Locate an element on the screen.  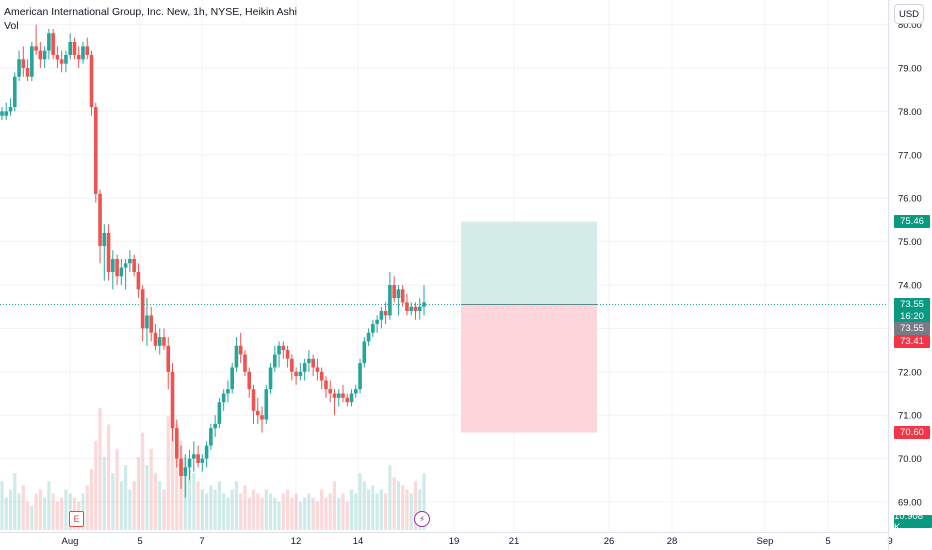
currency-button: USD is located at coordinates (909, 14).